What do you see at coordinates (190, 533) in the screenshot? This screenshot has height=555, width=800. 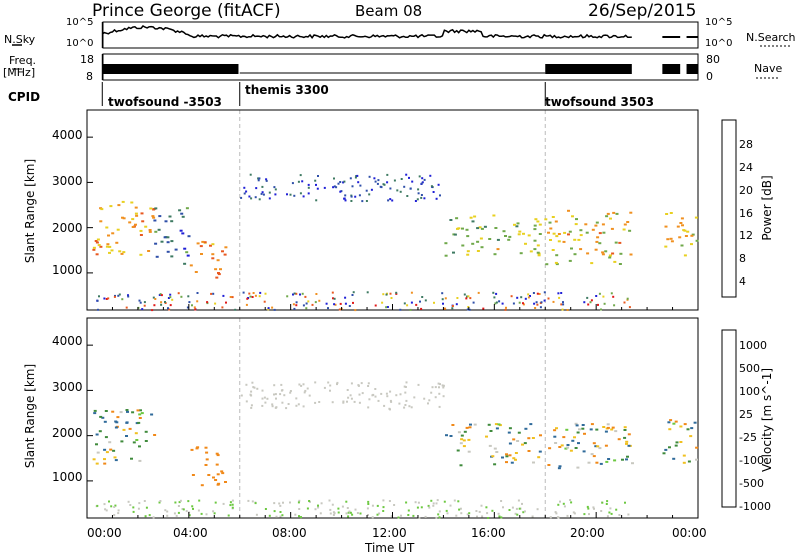 I see `xtick-0400: 04:00` at bounding box center [190, 533].